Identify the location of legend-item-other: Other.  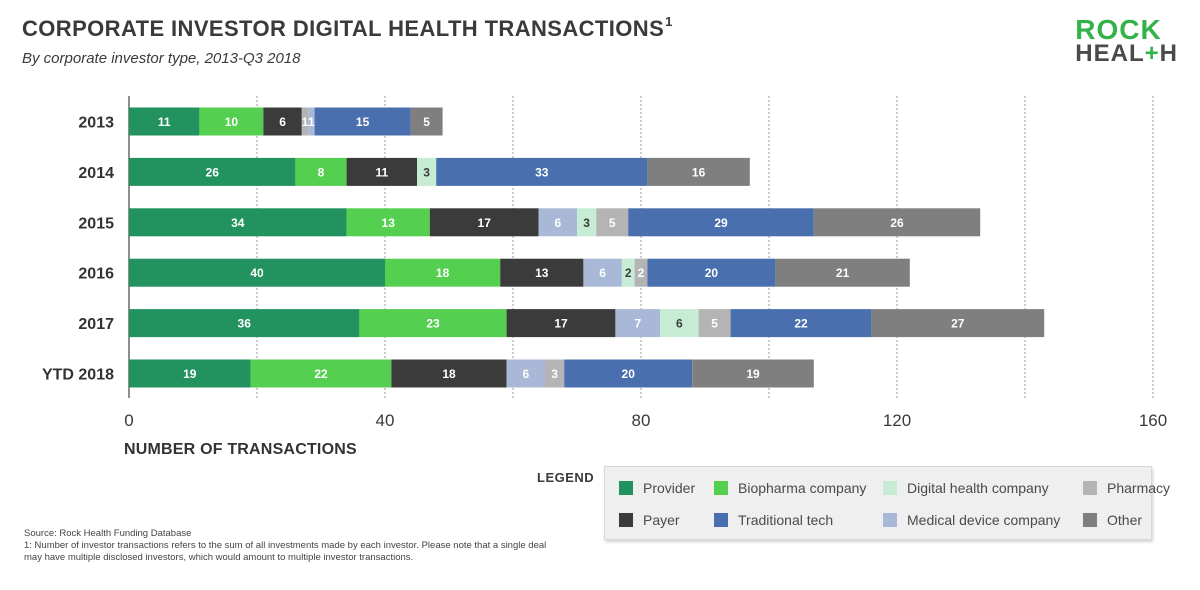
(1112, 520).